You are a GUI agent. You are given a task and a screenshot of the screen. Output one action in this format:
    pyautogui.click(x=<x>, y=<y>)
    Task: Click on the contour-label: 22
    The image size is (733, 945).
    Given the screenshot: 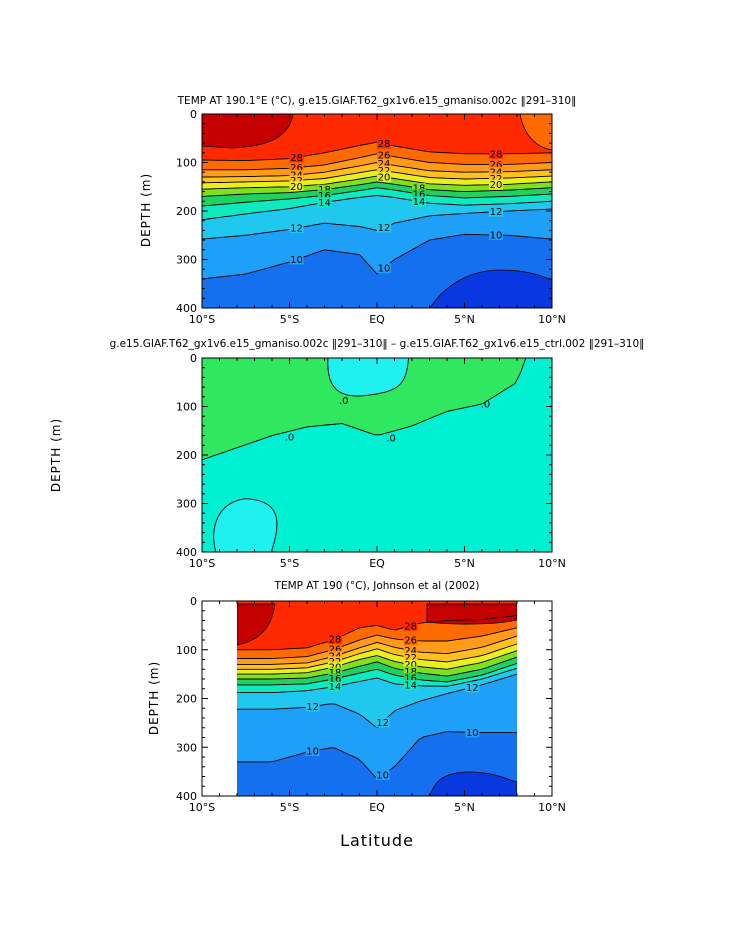 What is the action you would take?
    pyautogui.click(x=410, y=658)
    